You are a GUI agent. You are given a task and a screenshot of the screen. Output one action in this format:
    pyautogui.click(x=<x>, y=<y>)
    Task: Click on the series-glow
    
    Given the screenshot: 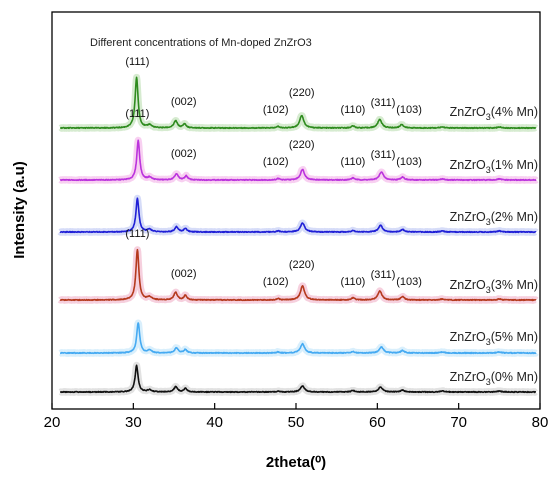 What is the action you would take?
    pyautogui.click(x=298, y=275)
    